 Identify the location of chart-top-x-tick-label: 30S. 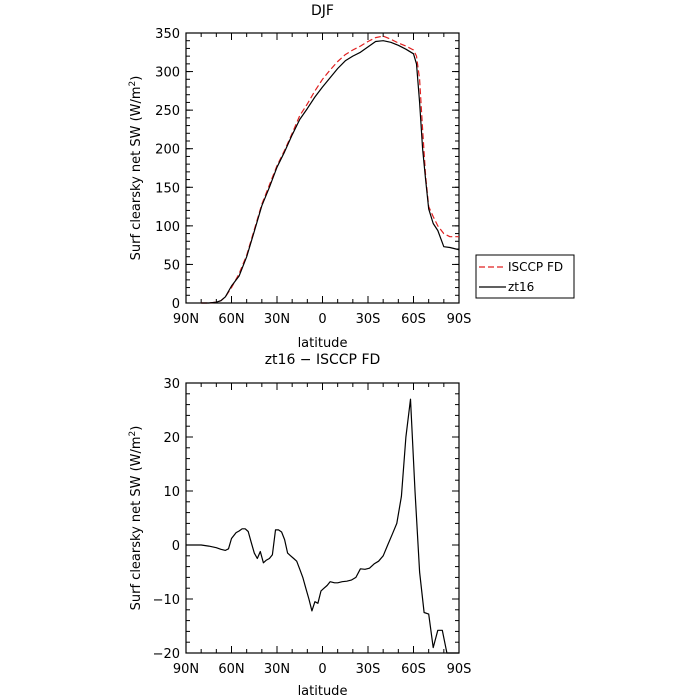
(368, 319).